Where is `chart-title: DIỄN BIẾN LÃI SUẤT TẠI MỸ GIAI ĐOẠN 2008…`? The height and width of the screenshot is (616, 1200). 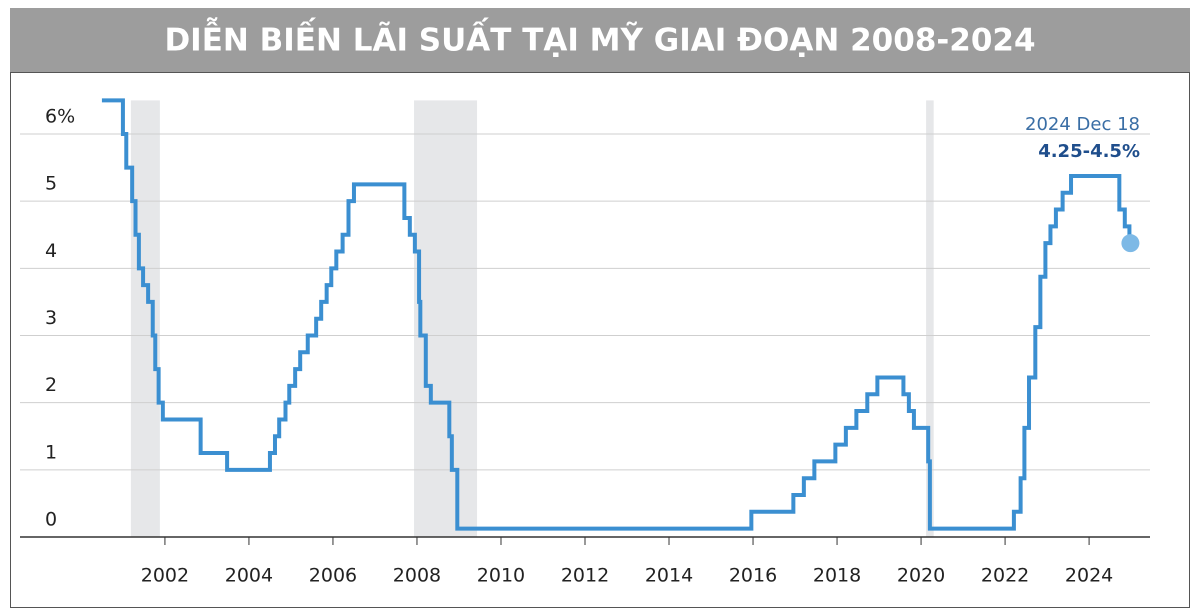 chart-title: DIỄN BIẾN LÃI SUẤT TẠI MỸ GIAI ĐOẠN 2008… is located at coordinates (599, 38).